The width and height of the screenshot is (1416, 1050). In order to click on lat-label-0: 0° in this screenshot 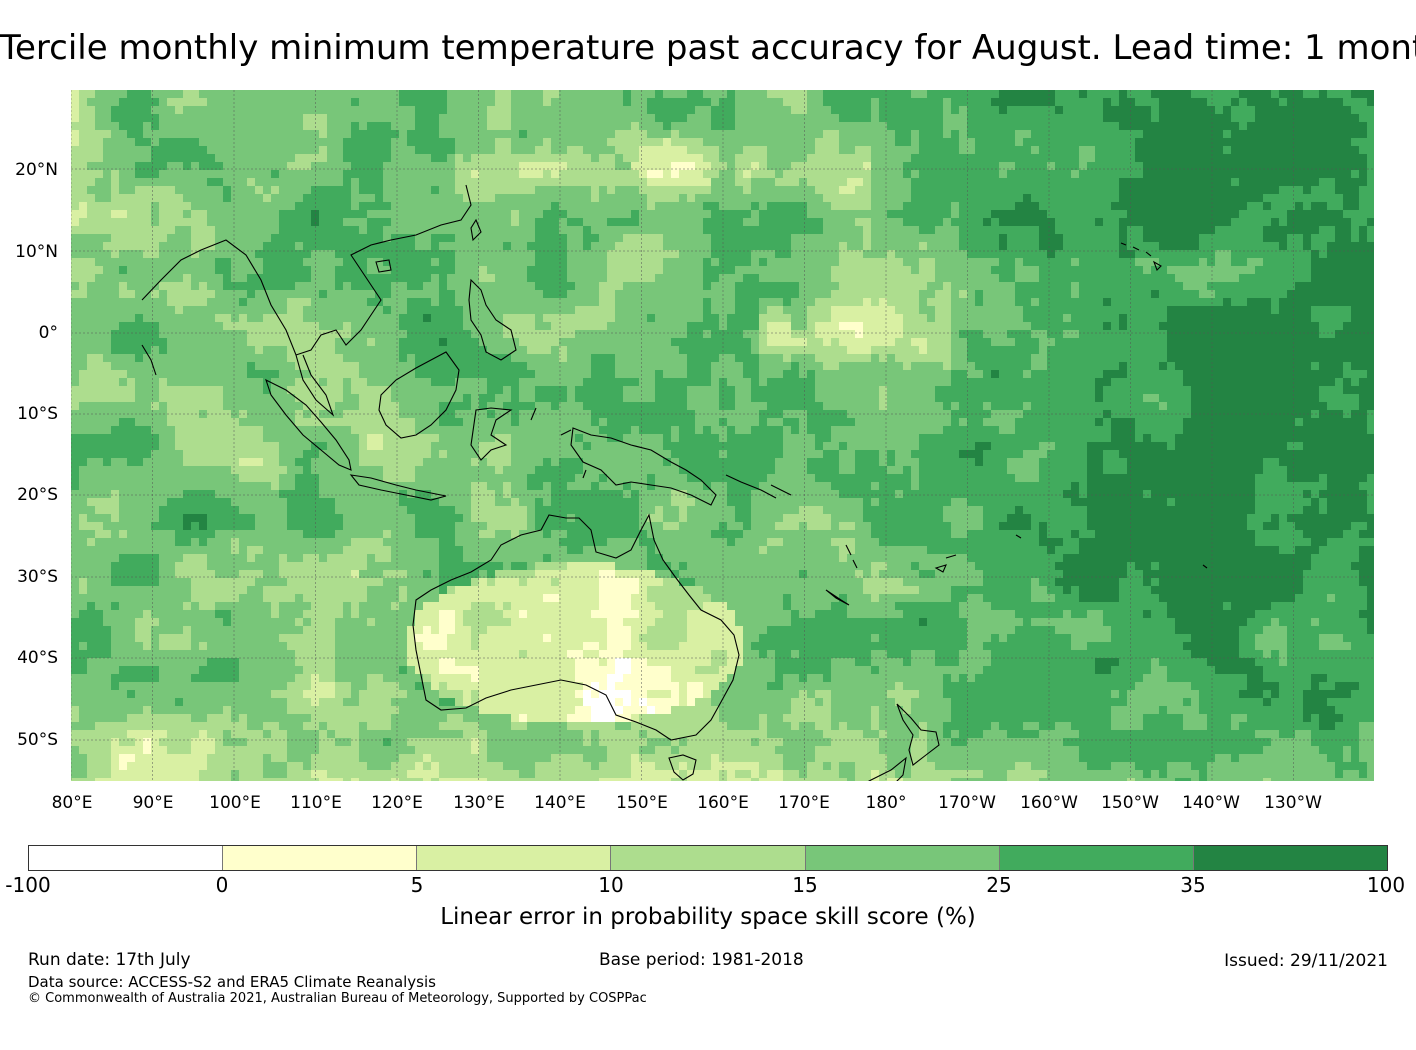, I will do `click(48, 333)`.